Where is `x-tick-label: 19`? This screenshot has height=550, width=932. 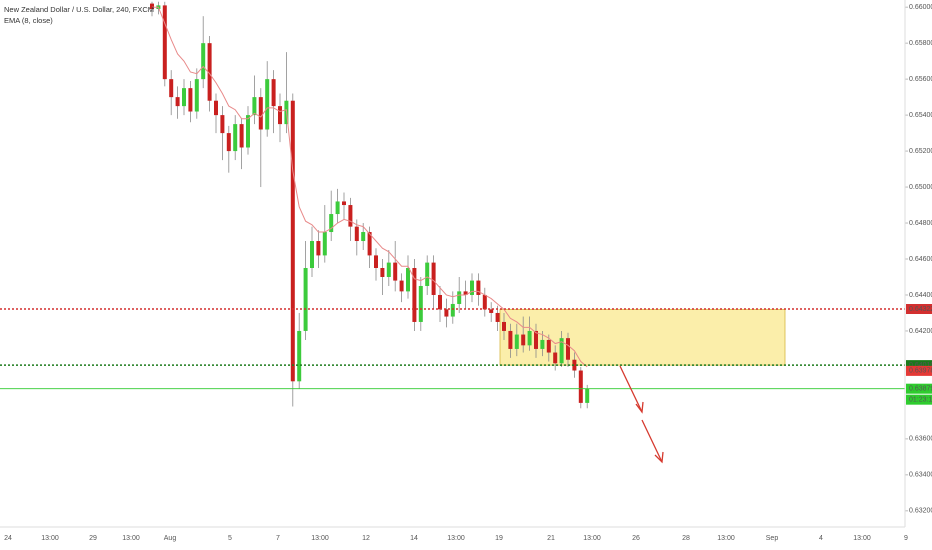
x-tick-label: 19 is located at coordinates (499, 538).